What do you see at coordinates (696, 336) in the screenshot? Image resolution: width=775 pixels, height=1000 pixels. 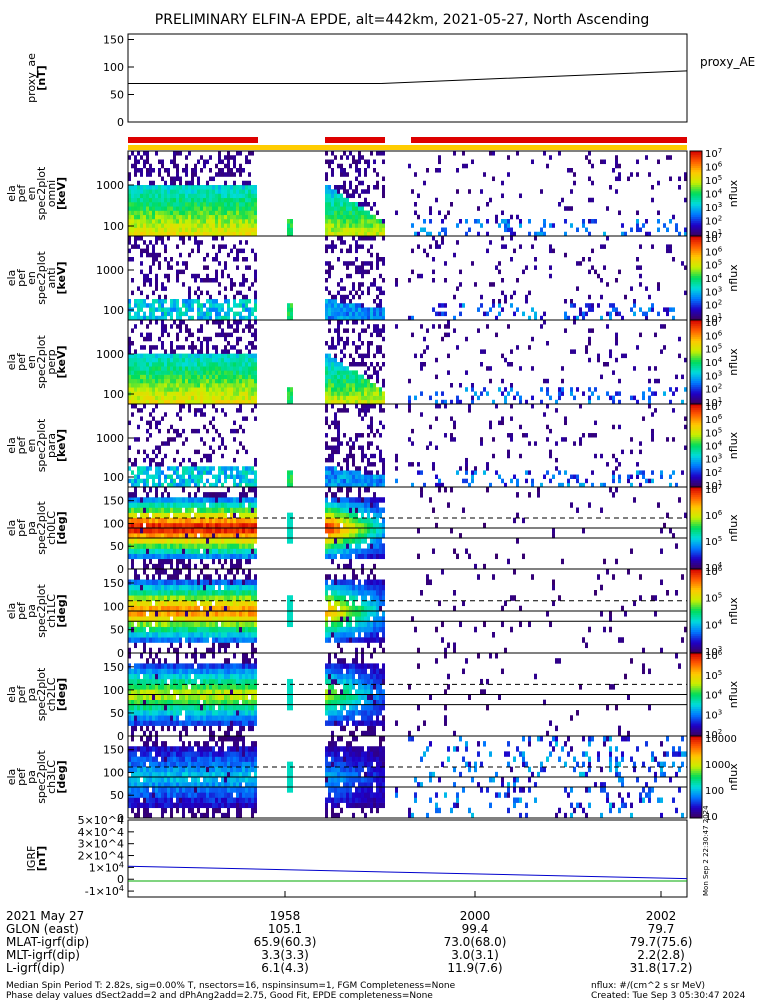 I see `spec_perp-cbar-cell` at bounding box center [696, 336].